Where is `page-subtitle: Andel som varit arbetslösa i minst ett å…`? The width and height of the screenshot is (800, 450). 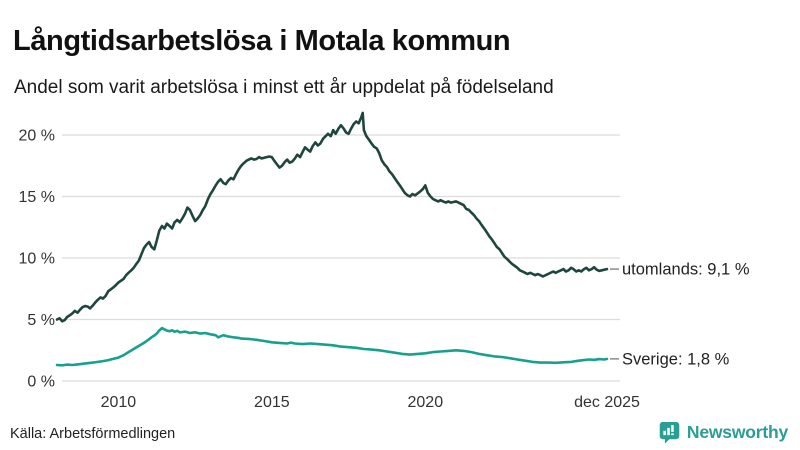
page-subtitle: Andel som varit arbetslösa i minst ett å… is located at coordinates (284, 87).